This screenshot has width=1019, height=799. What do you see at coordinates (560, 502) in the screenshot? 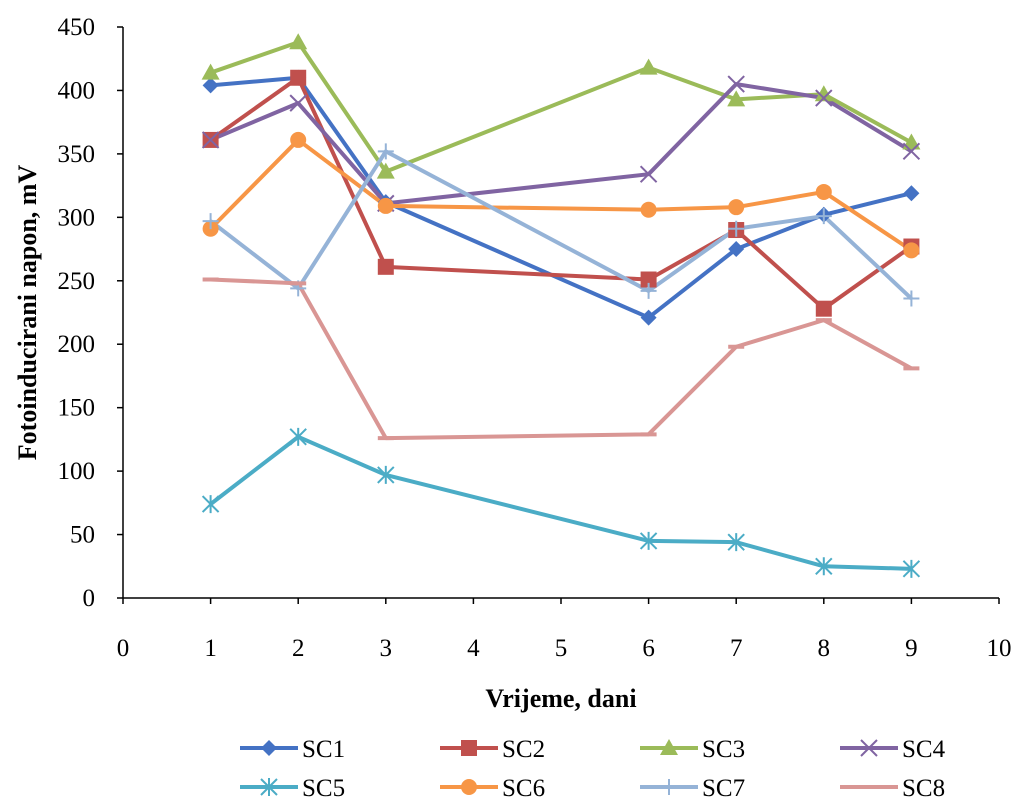
I see `series-line-sc5` at bounding box center [560, 502].